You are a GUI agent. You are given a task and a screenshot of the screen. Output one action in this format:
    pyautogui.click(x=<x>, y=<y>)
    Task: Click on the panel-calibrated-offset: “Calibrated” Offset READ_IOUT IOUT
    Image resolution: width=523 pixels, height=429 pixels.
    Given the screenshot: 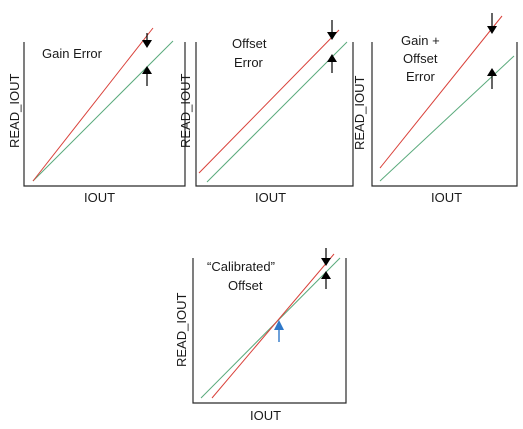 What is the action you would take?
    pyautogui.click(x=260, y=335)
    